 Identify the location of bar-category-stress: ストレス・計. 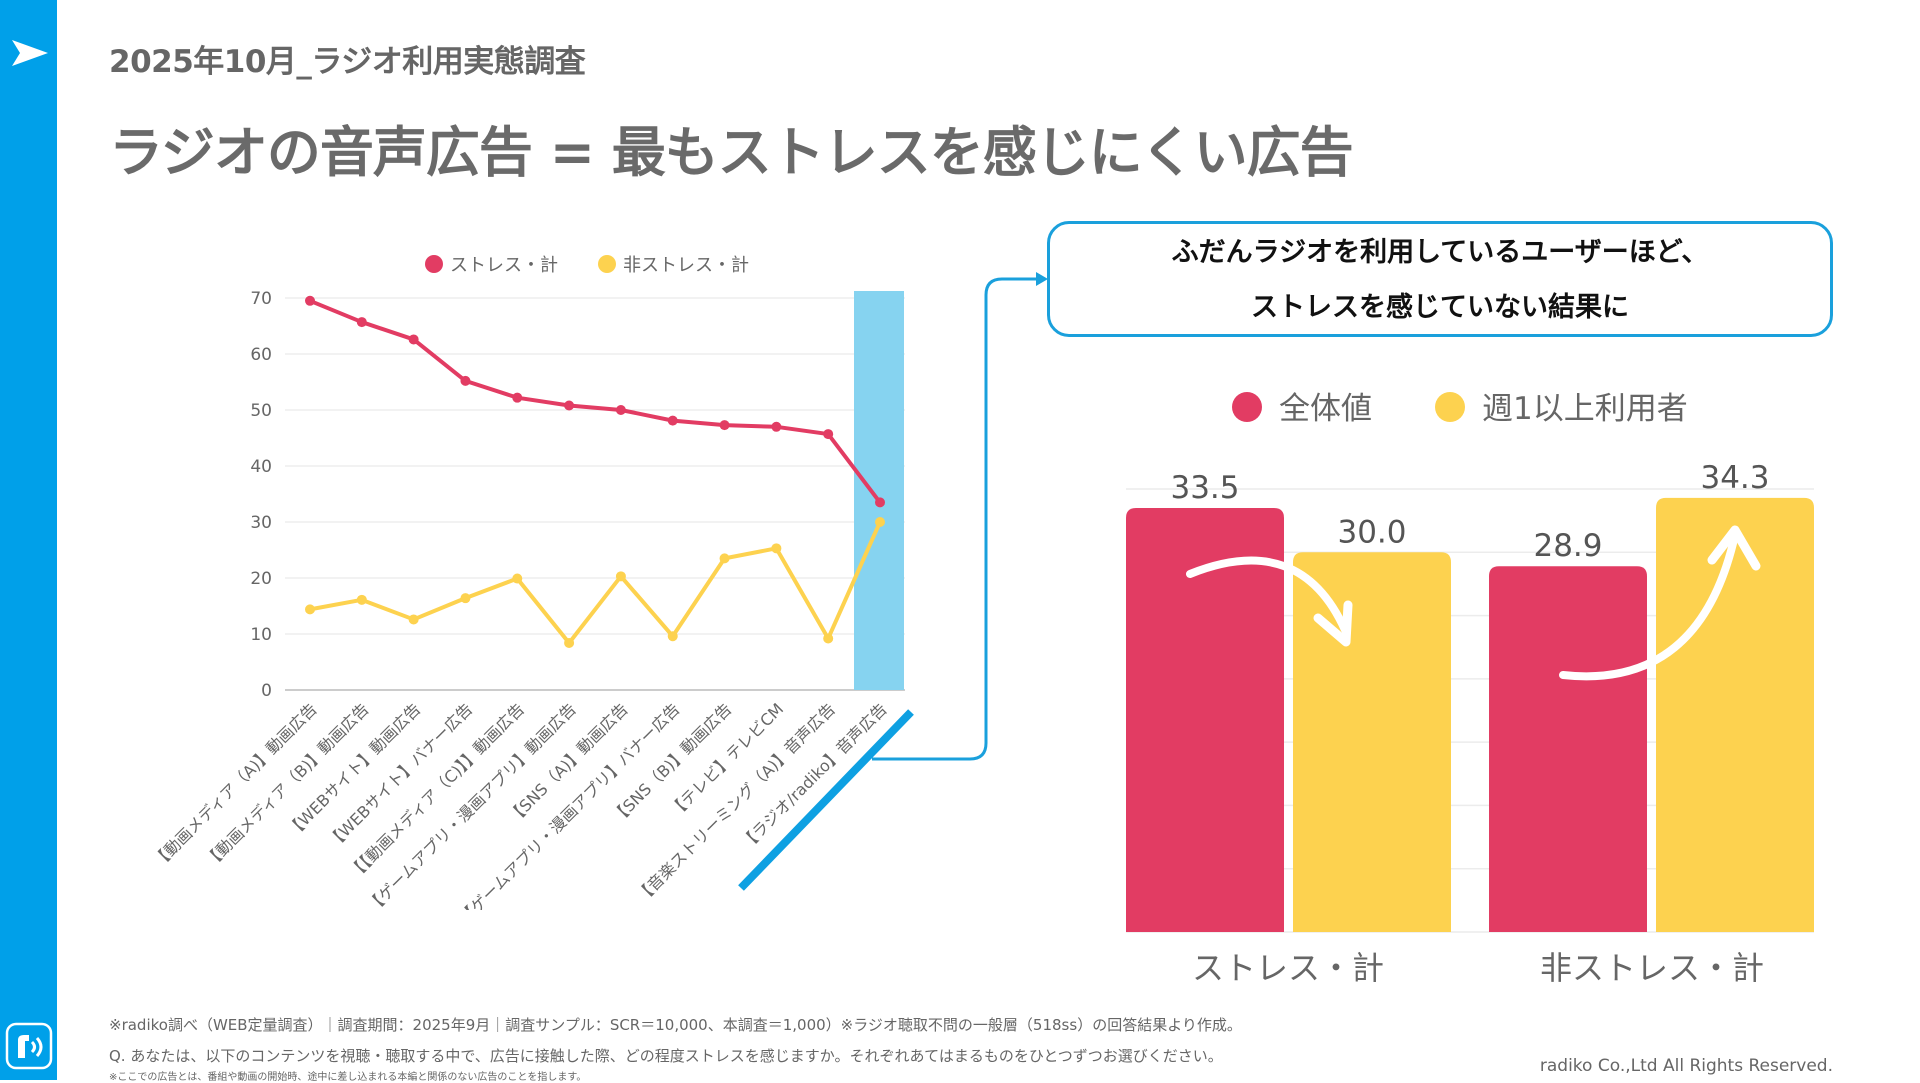
(1288, 968).